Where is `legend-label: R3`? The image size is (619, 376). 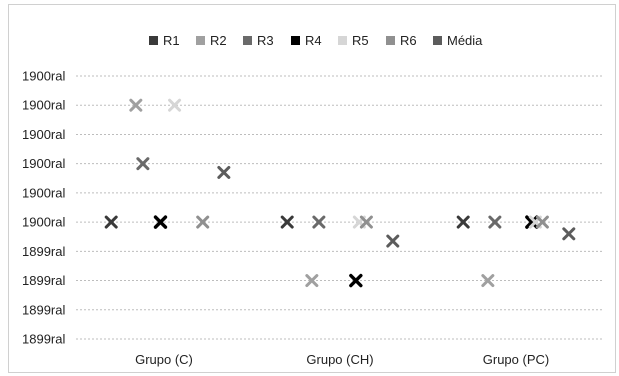
legend-label: R3 is located at coordinates (265, 40).